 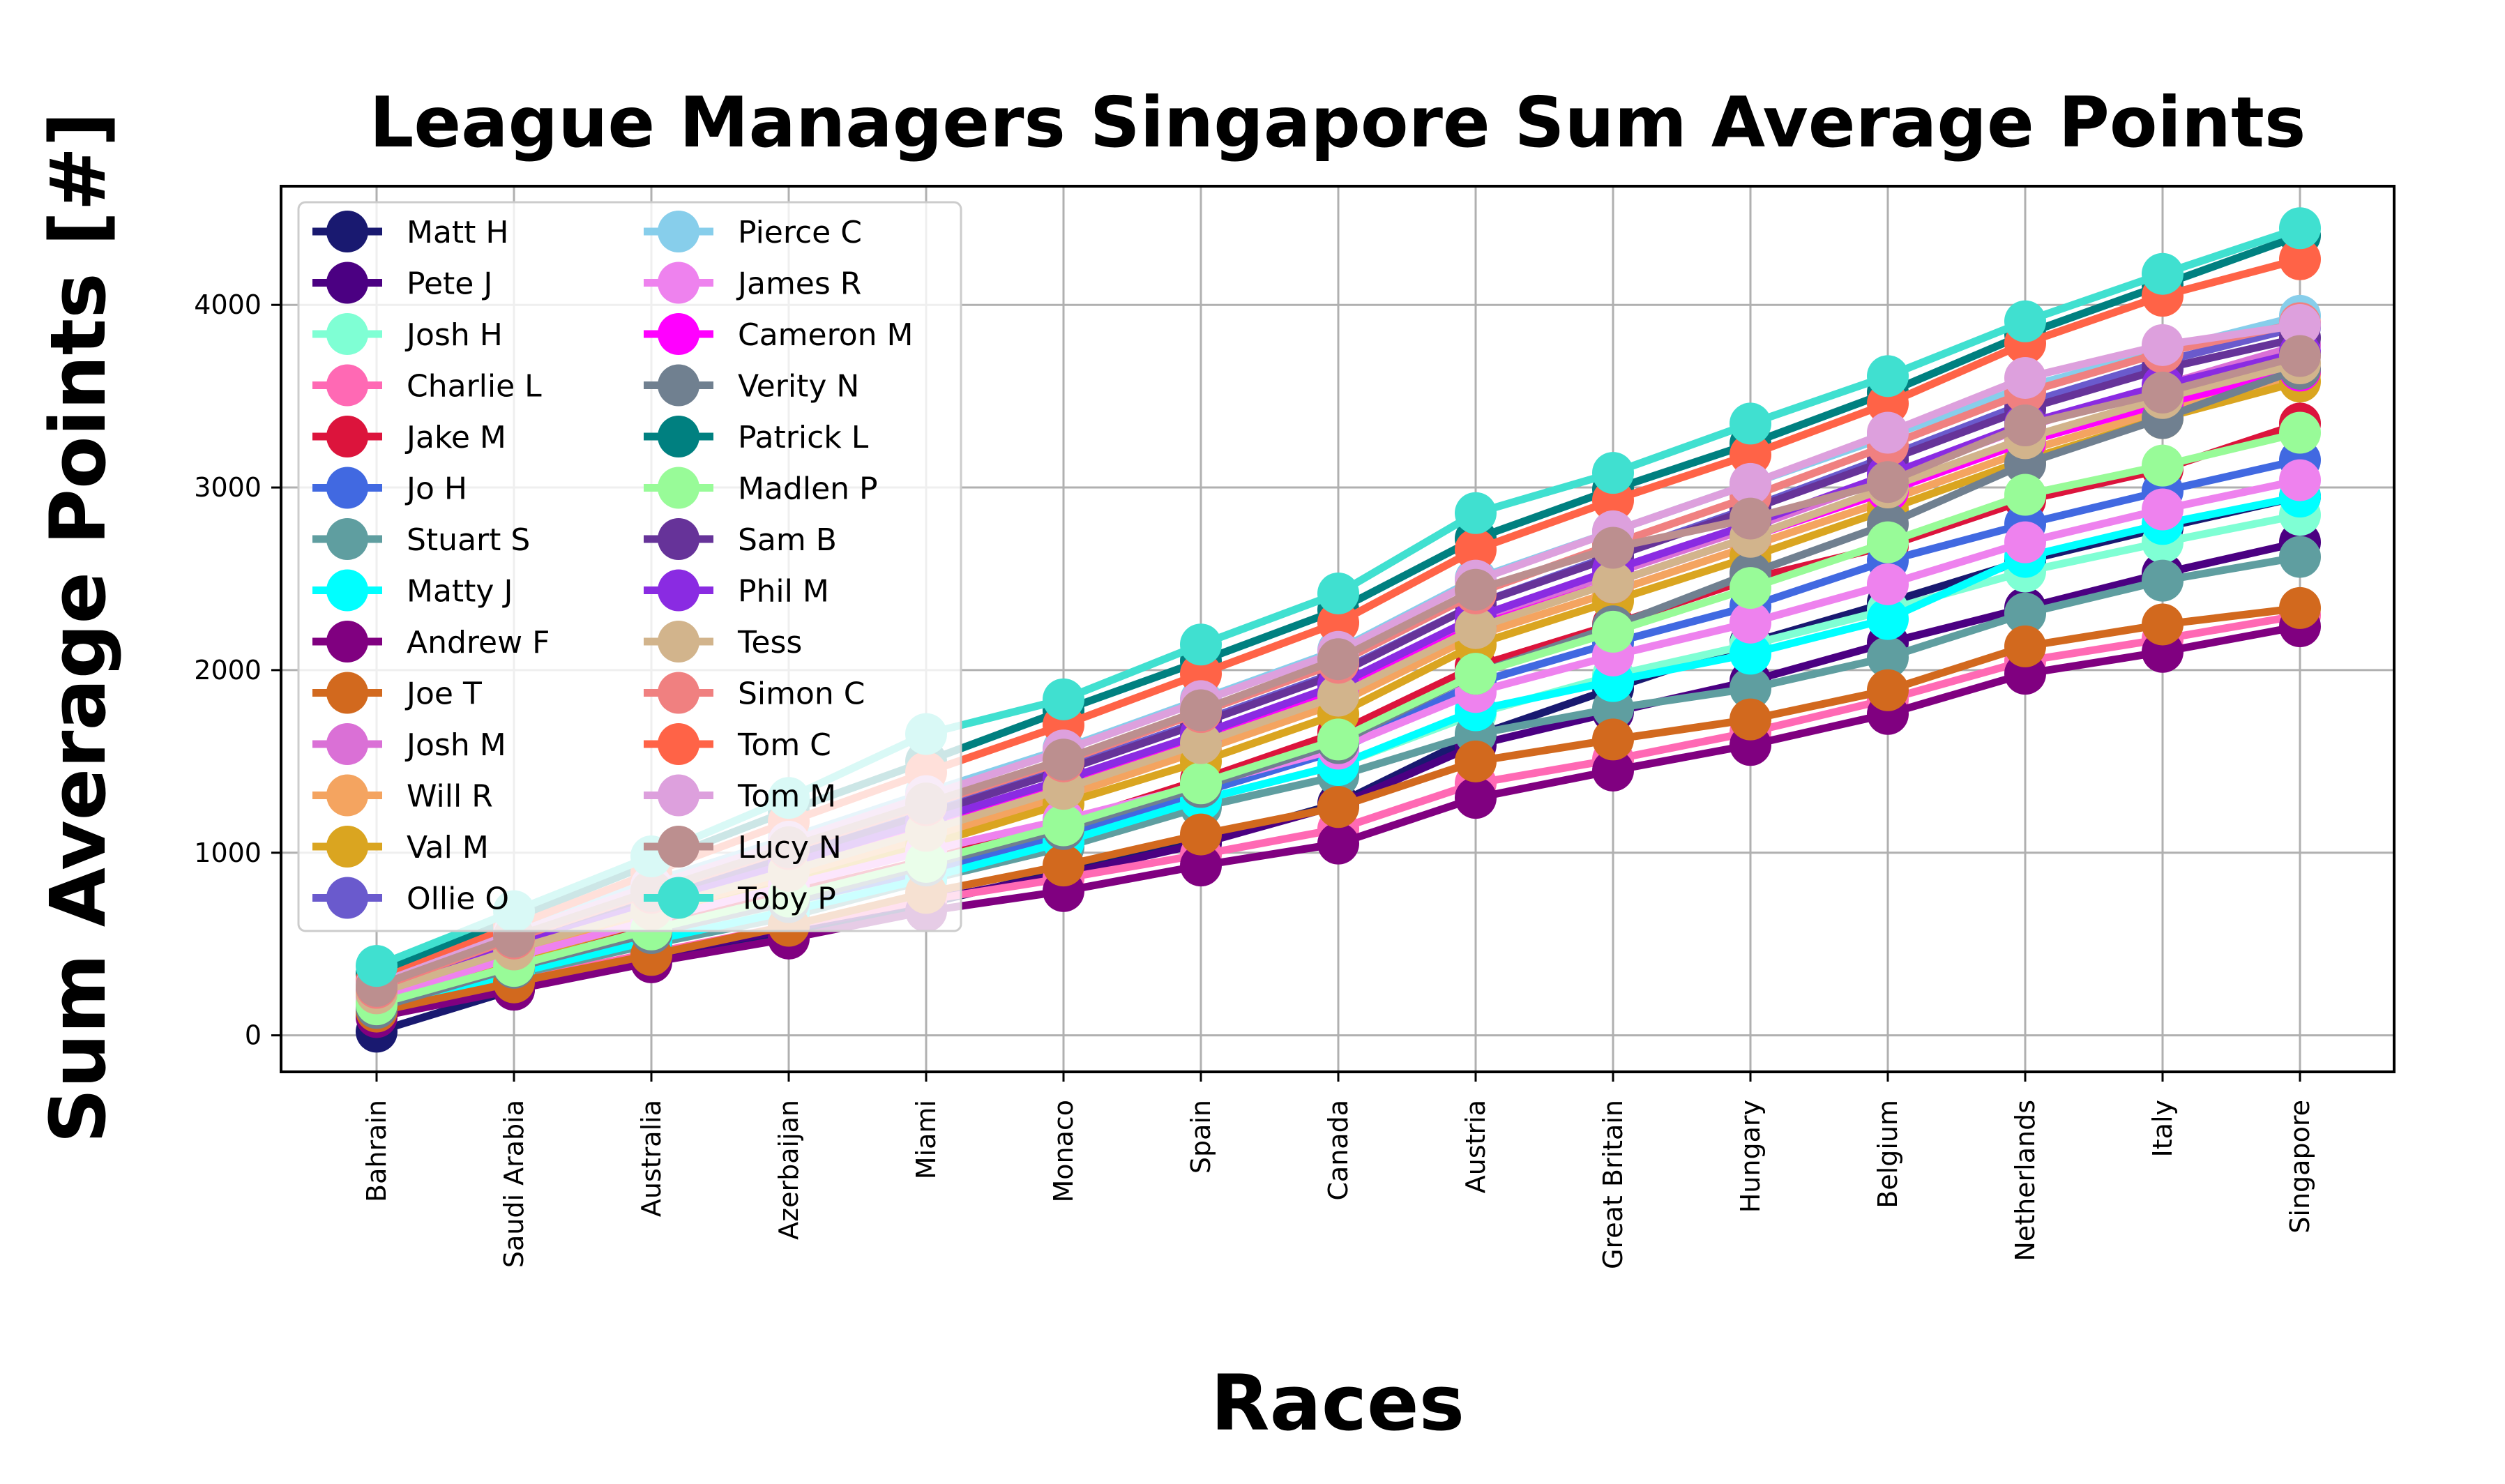 I want to click on legend-item: Ollie O, so click(x=410, y=898).